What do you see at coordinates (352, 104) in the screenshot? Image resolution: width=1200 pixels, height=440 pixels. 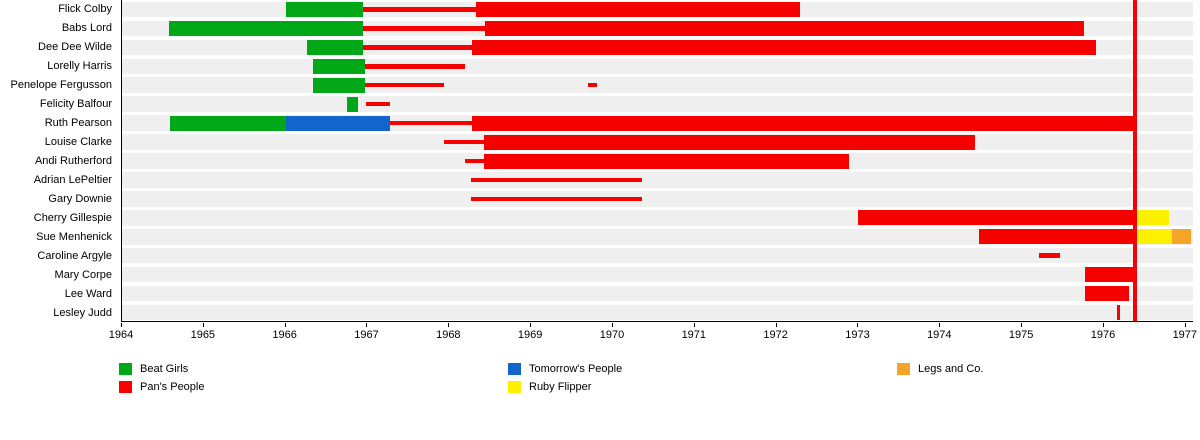 I see `segment-felicity-balfour-beat-girls` at bounding box center [352, 104].